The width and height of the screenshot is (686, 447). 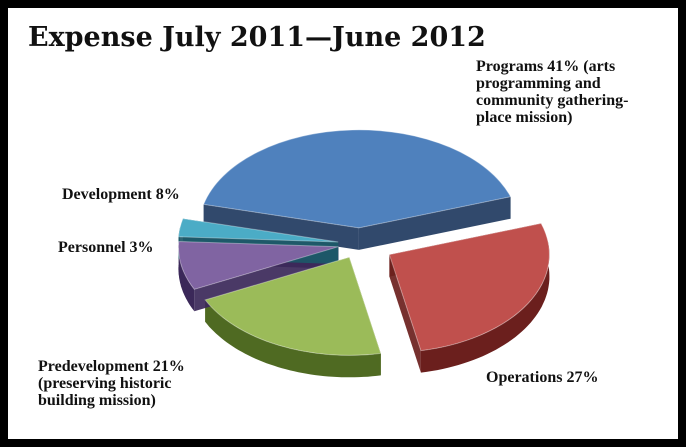 What do you see at coordinates (106, 247) in the screenshot?
I see `label-personnel: Personnel 3%` at bounding box center [106, 247].